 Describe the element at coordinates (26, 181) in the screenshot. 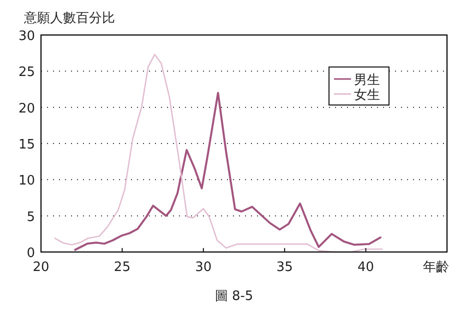

I see `y-tick-label: 10` at that location.